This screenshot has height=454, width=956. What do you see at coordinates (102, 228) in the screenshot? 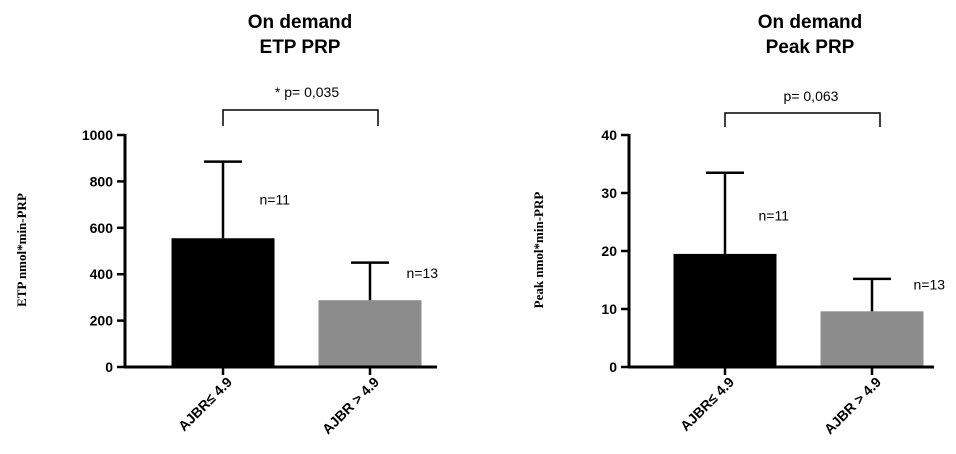
I see `y-tick-label: 600` at bounding box center [102, 228].